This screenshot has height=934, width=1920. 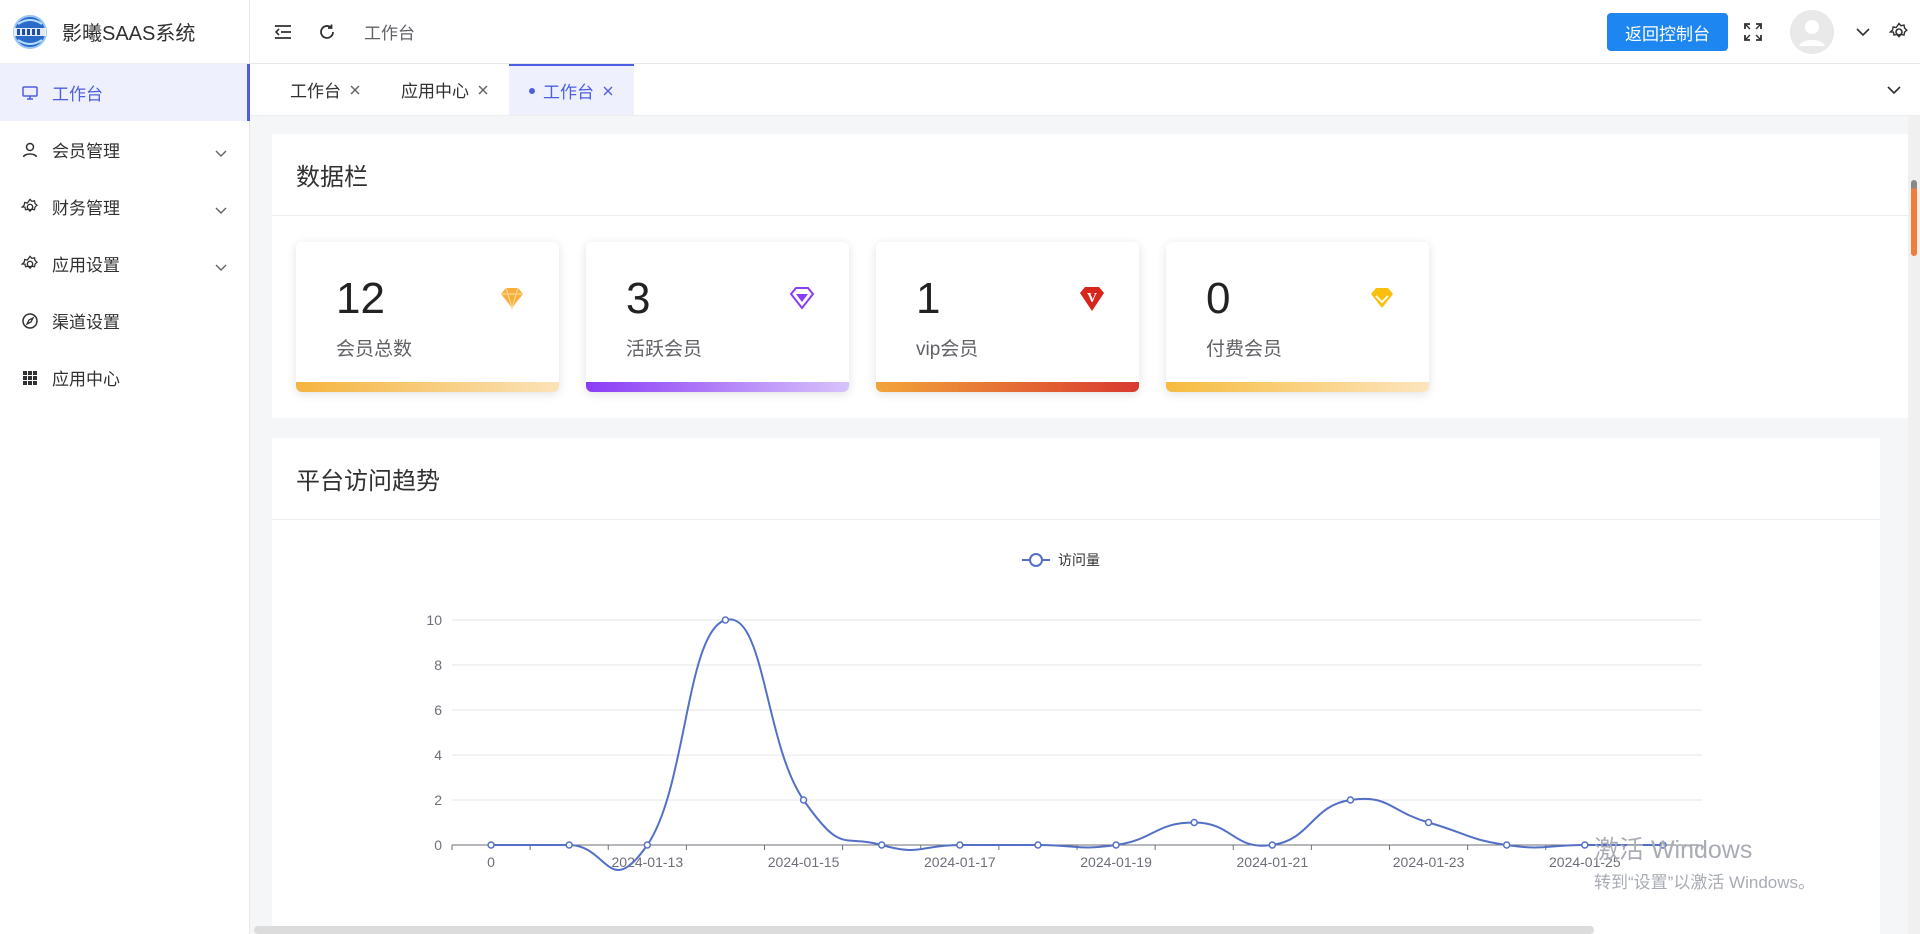 What do you see at coordinates (1085, 90) in the screenshot?
I see `tabs-bar: 工作台 应用中心 工作台` at bounding box center [1085, 90].